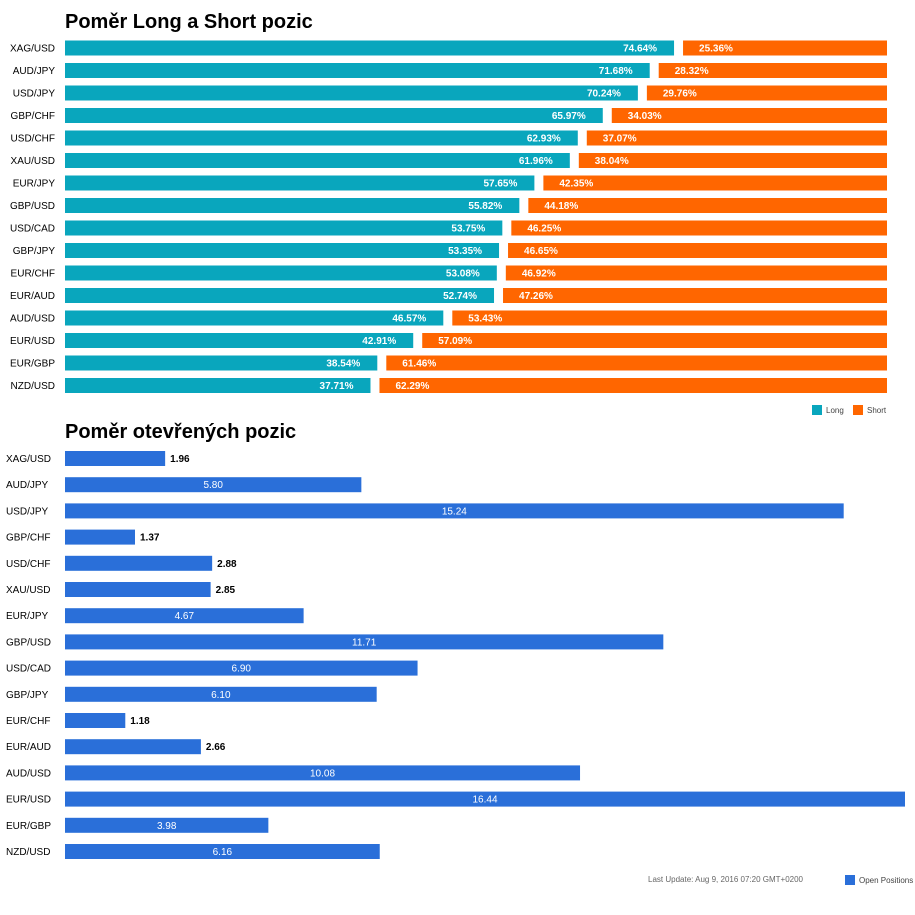  Describe the element at coordinates (28, 538) in the screenshot. I see `category-label: GBP/CHF` at that location.